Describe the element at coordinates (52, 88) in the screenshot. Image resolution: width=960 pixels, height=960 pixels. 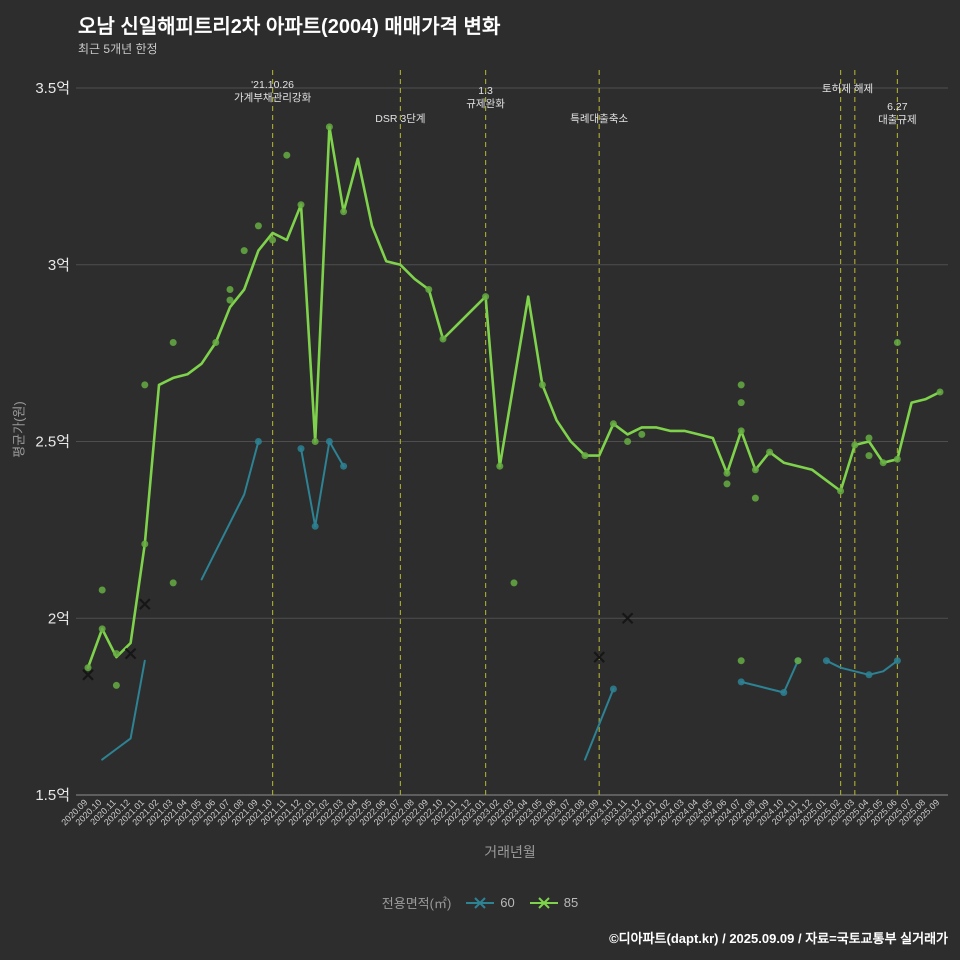
I see `y-tick-label: 3.5억` at that location.